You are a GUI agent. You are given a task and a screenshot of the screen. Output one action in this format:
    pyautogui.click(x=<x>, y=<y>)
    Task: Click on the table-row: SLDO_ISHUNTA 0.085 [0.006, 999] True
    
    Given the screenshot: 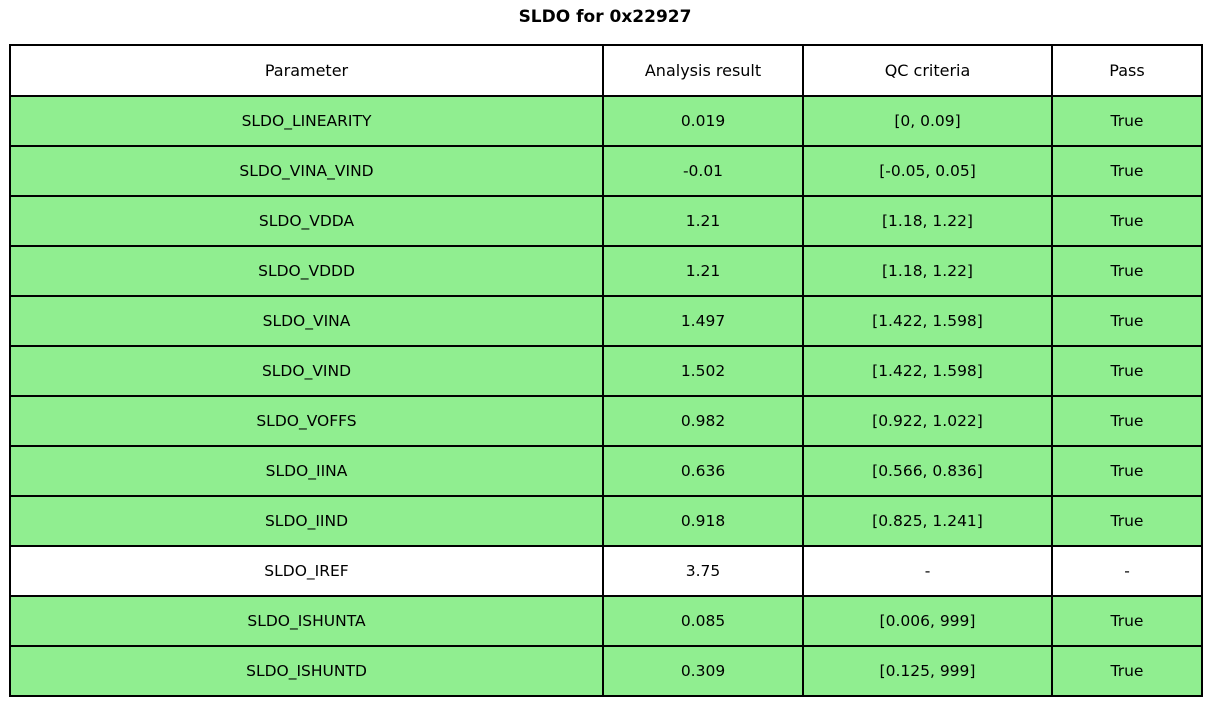 What is the action you would take?
    pyautogui.click(x=606, y=621)
    